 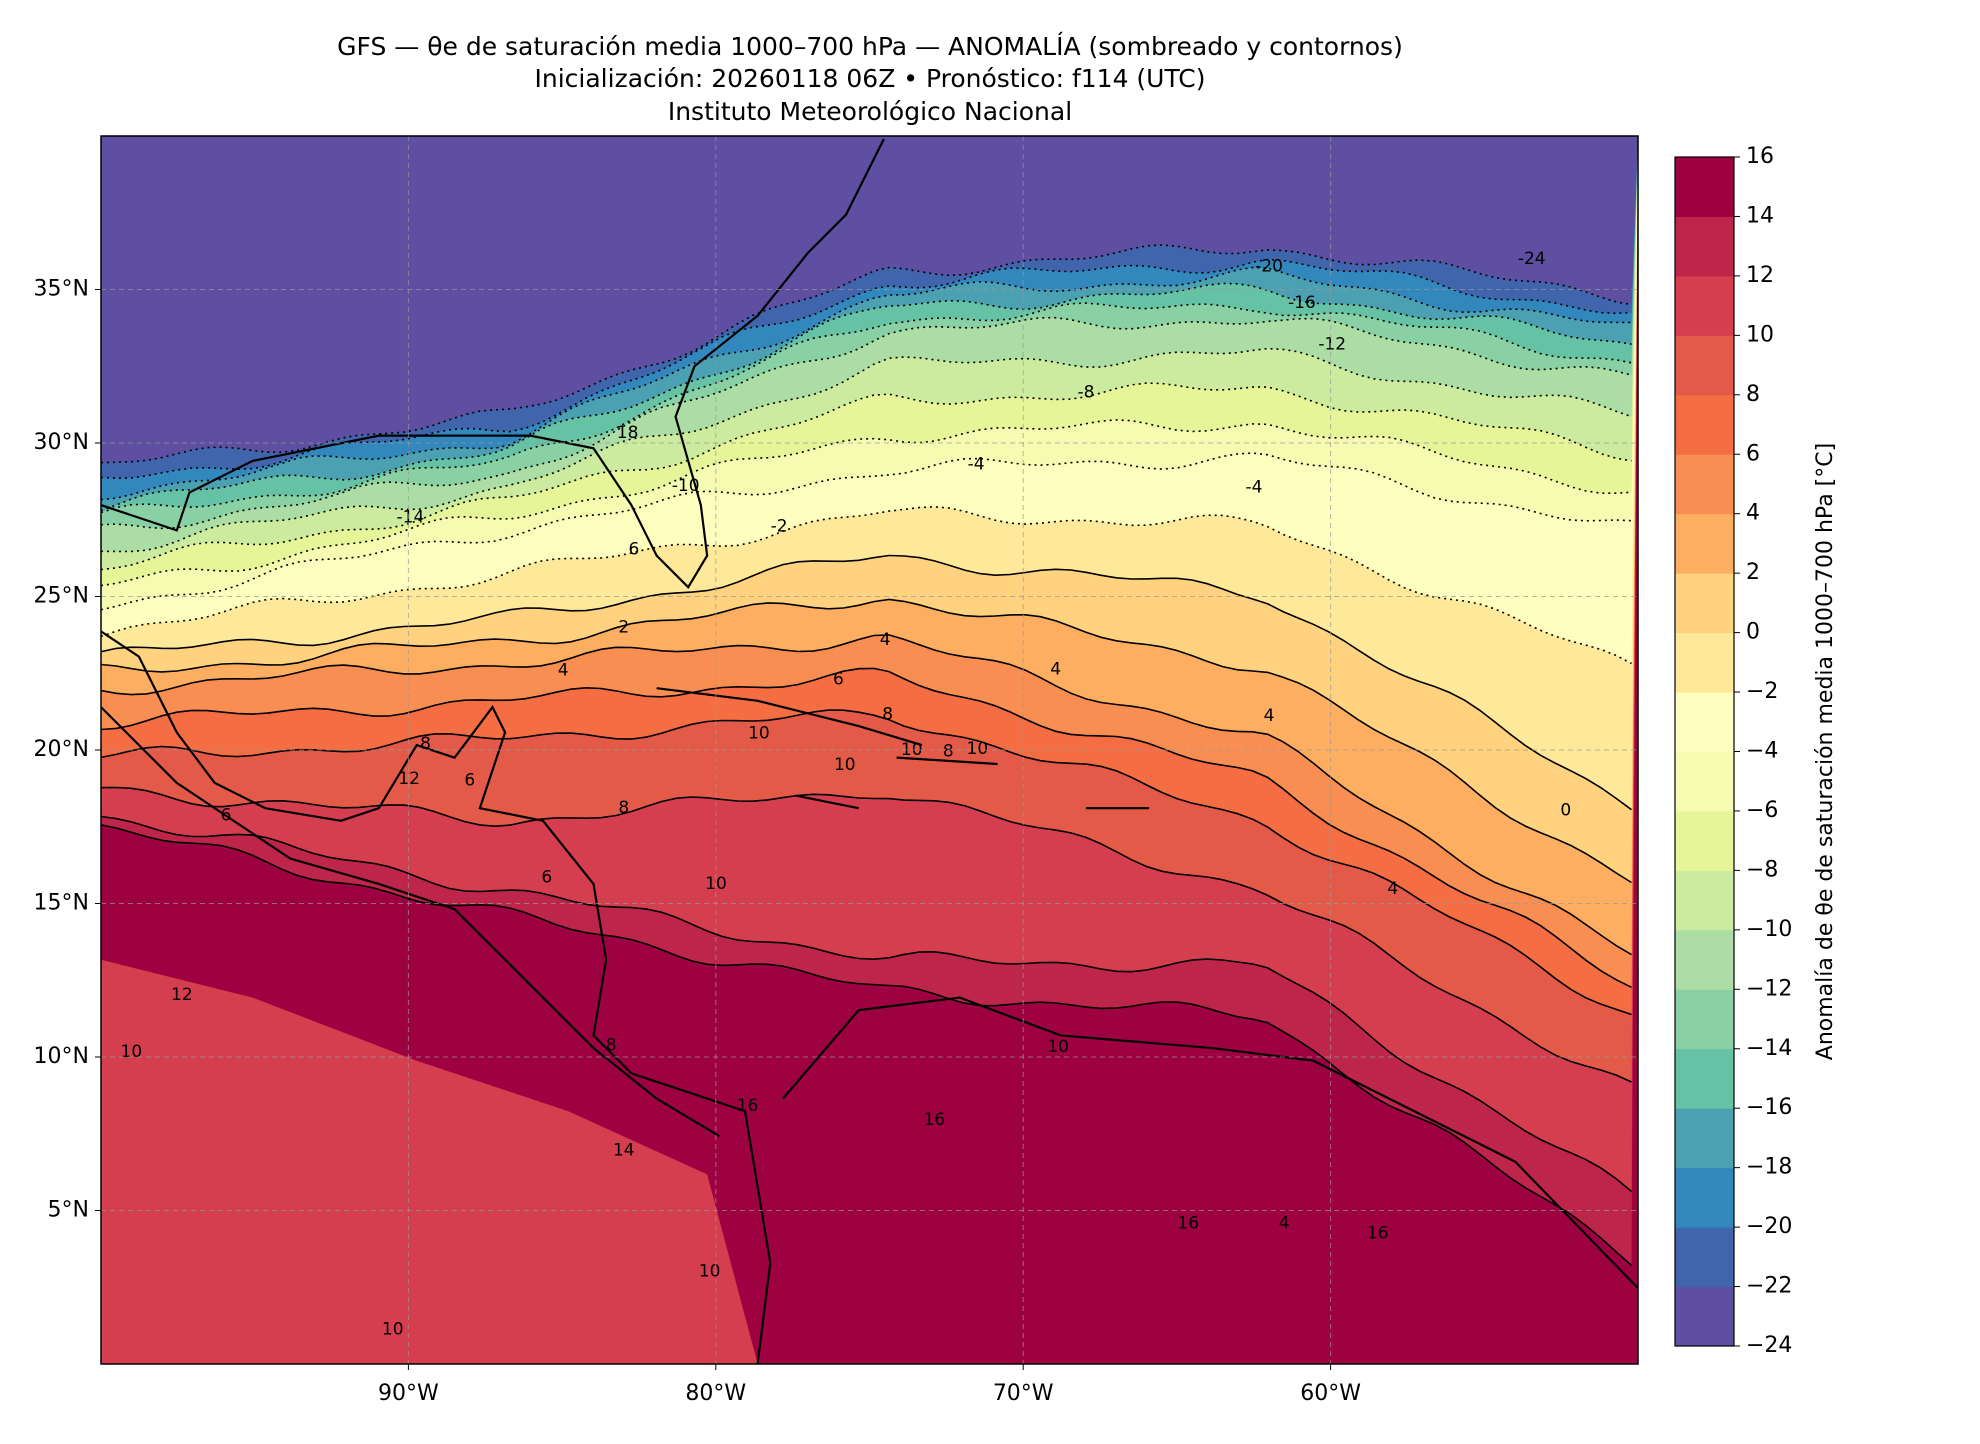 What do you see at coordinates (61, 442) in the screenshot?
I see `y-tick-label: 30°N` at bounding box center [61, 442].